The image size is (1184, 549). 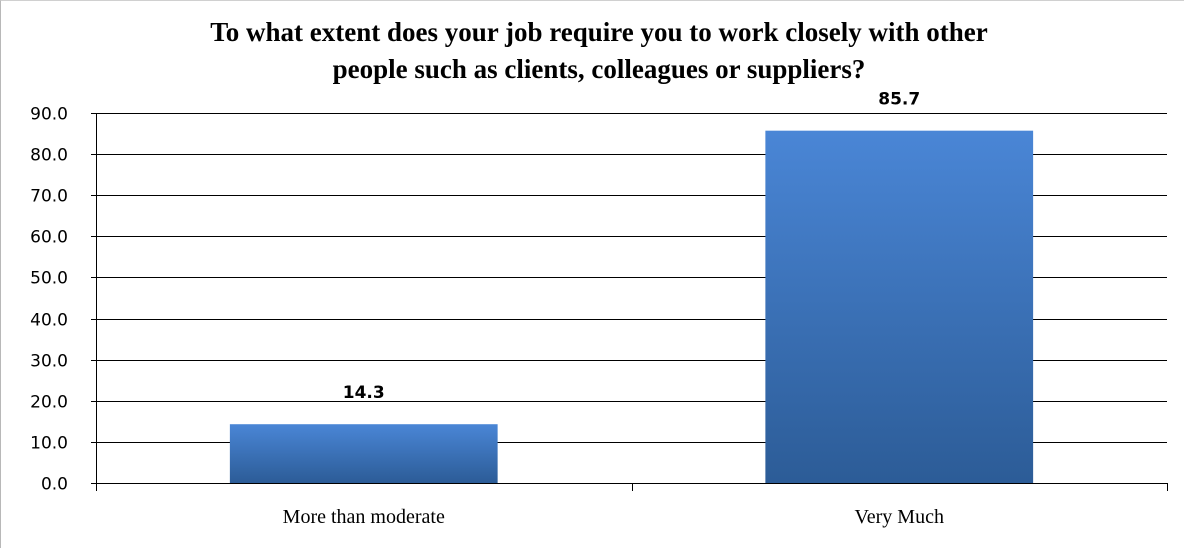 What do you see at coordinates (49, 238) in the screenshot?
I see `y-tick-label-6: 60.0` at bounding box center [49, 238].